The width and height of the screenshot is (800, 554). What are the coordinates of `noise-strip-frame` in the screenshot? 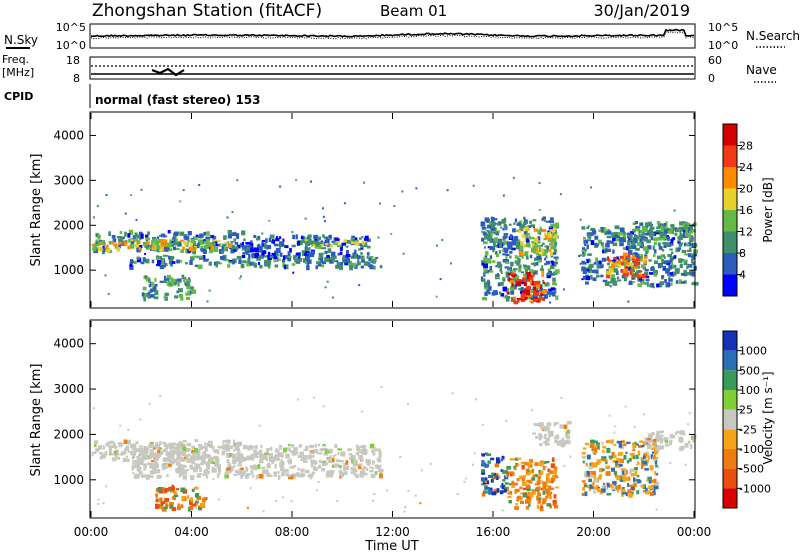 It's located at (392, 36).